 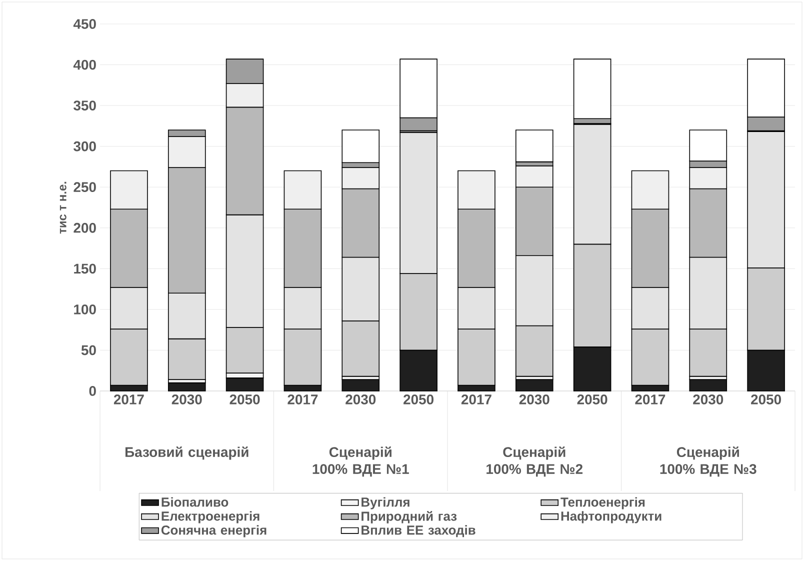 I want to click on legend-label: Сонячна енергія, so click(x=213, y=531).